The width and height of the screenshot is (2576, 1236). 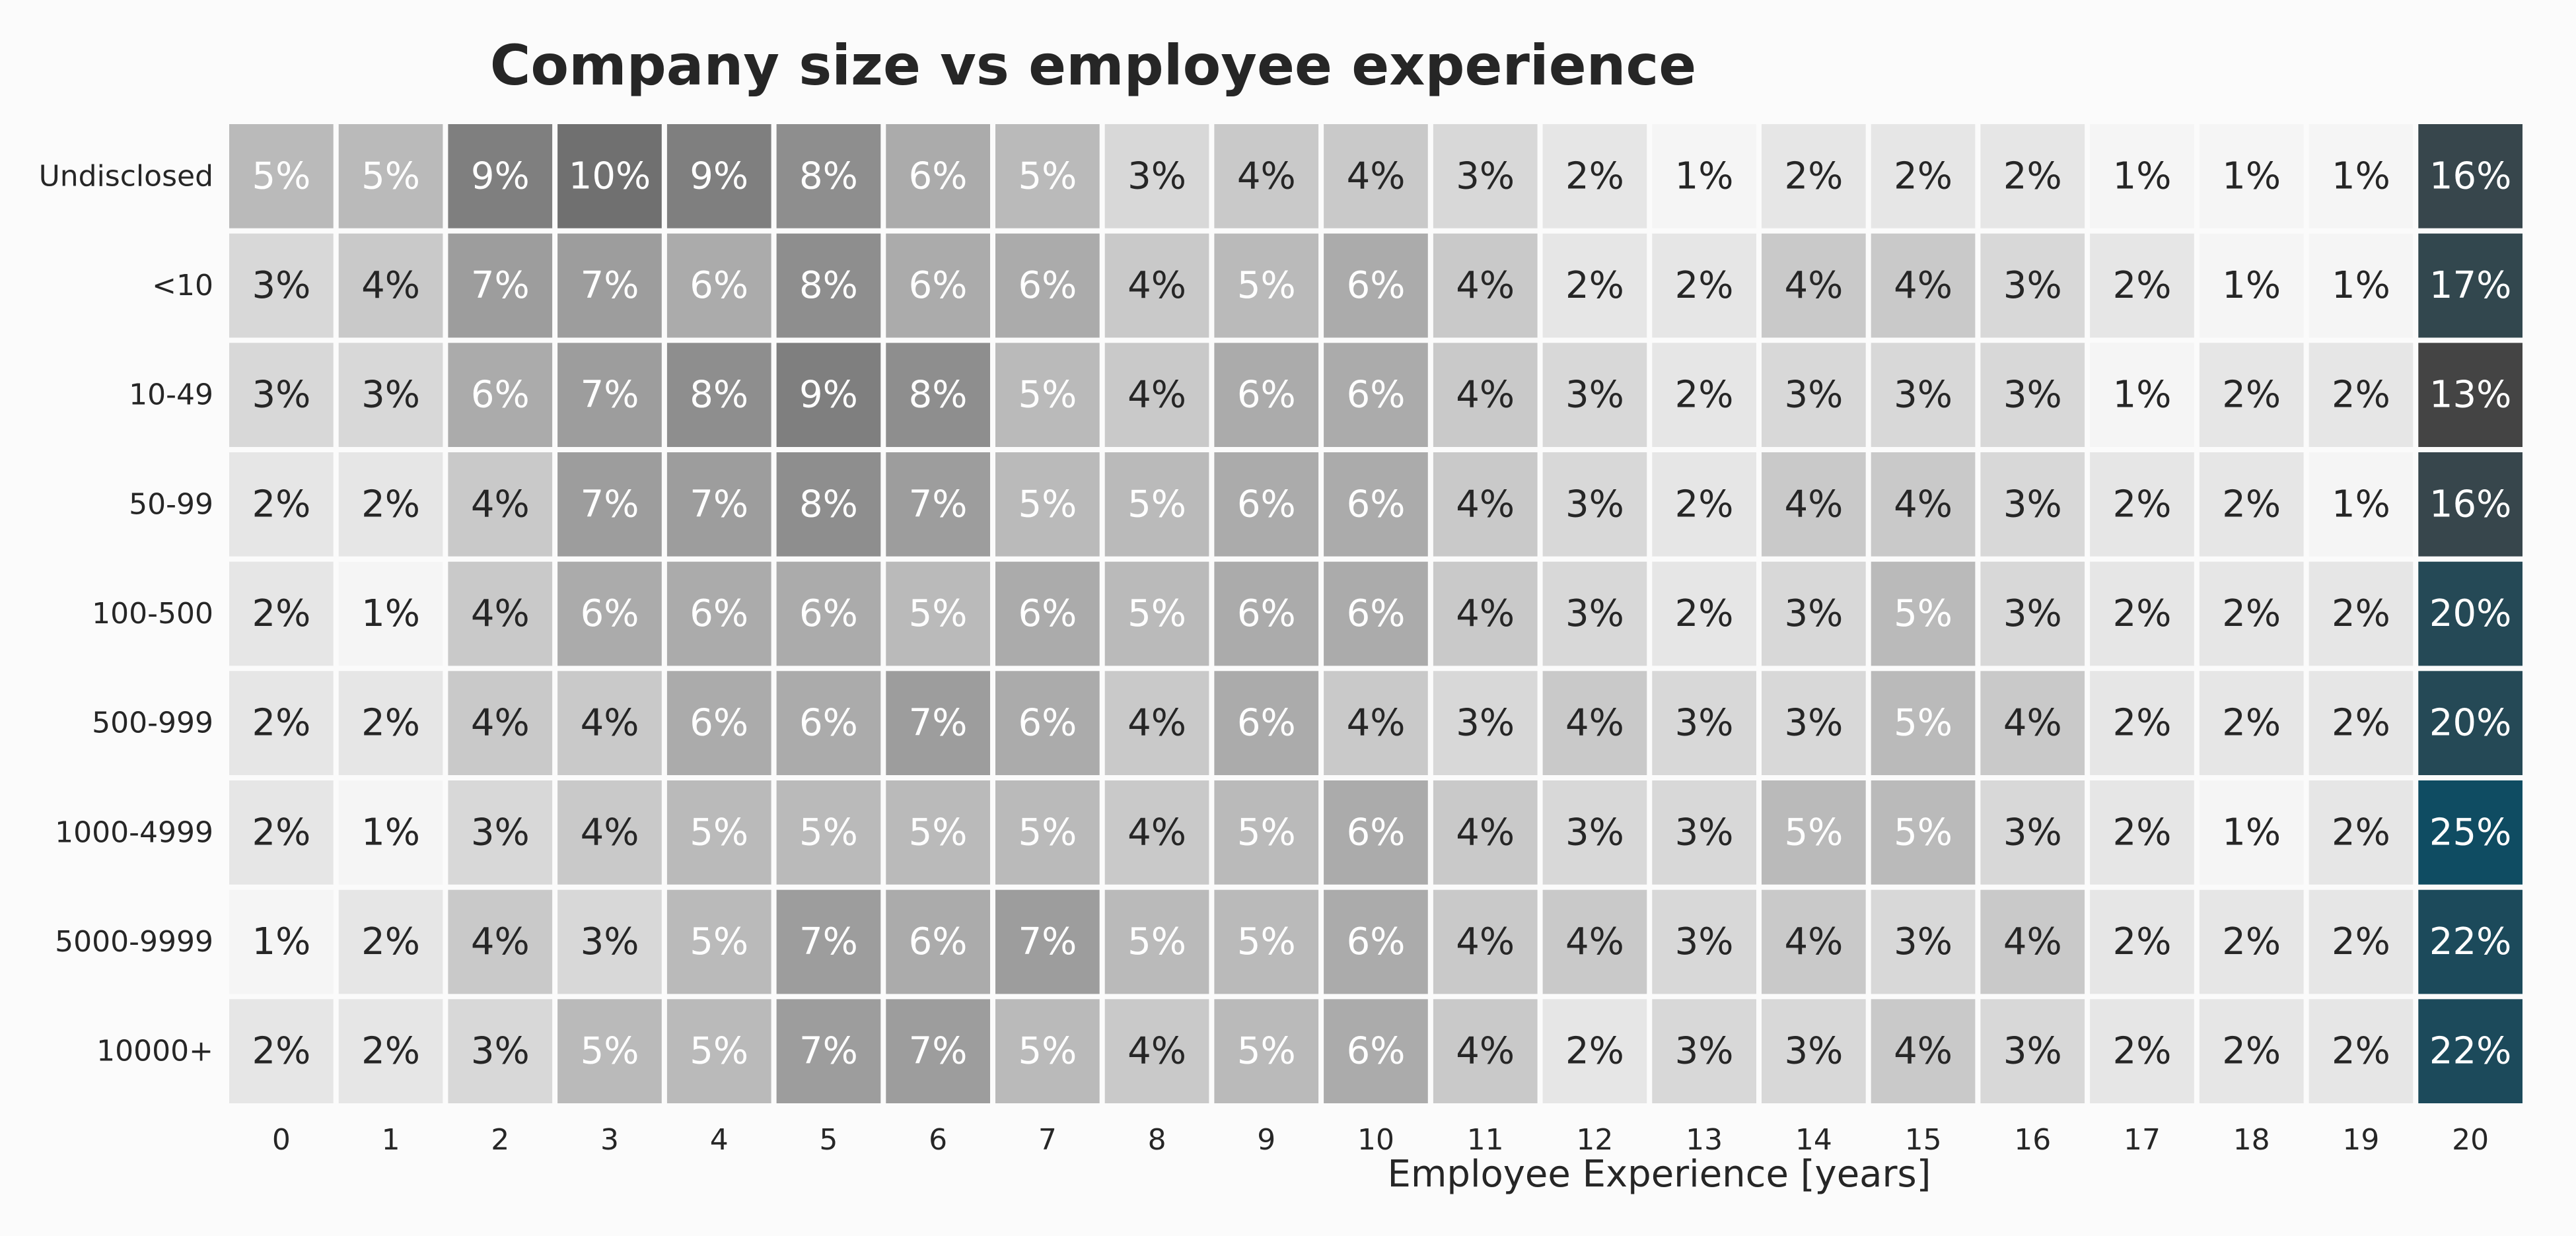 What do you see at coordinates (2470, 832) in the screenshot?
I see `cell-value-label: 25%` at bounding box center [2470, 832].